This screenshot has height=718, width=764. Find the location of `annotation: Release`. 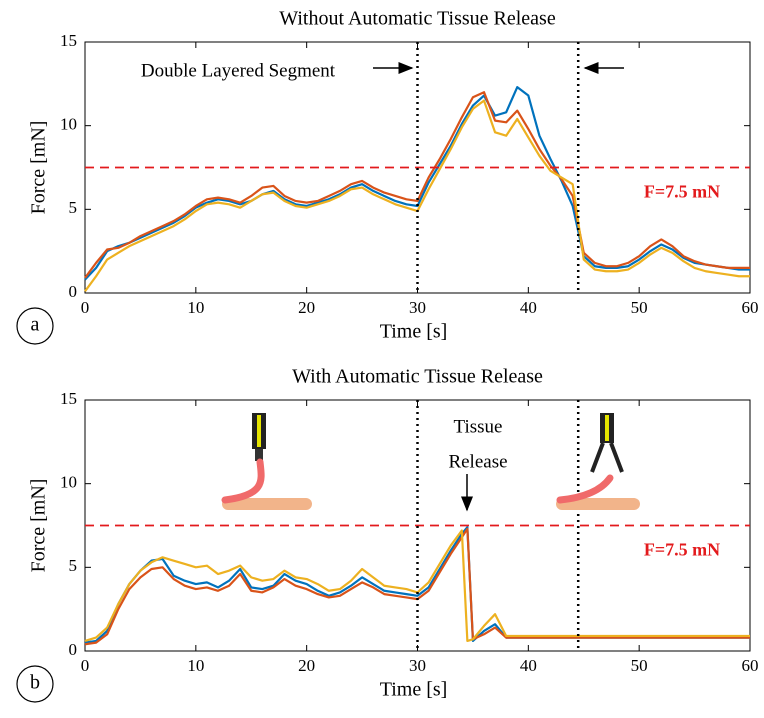

annotation: Release is located at coordinates (477, 461).